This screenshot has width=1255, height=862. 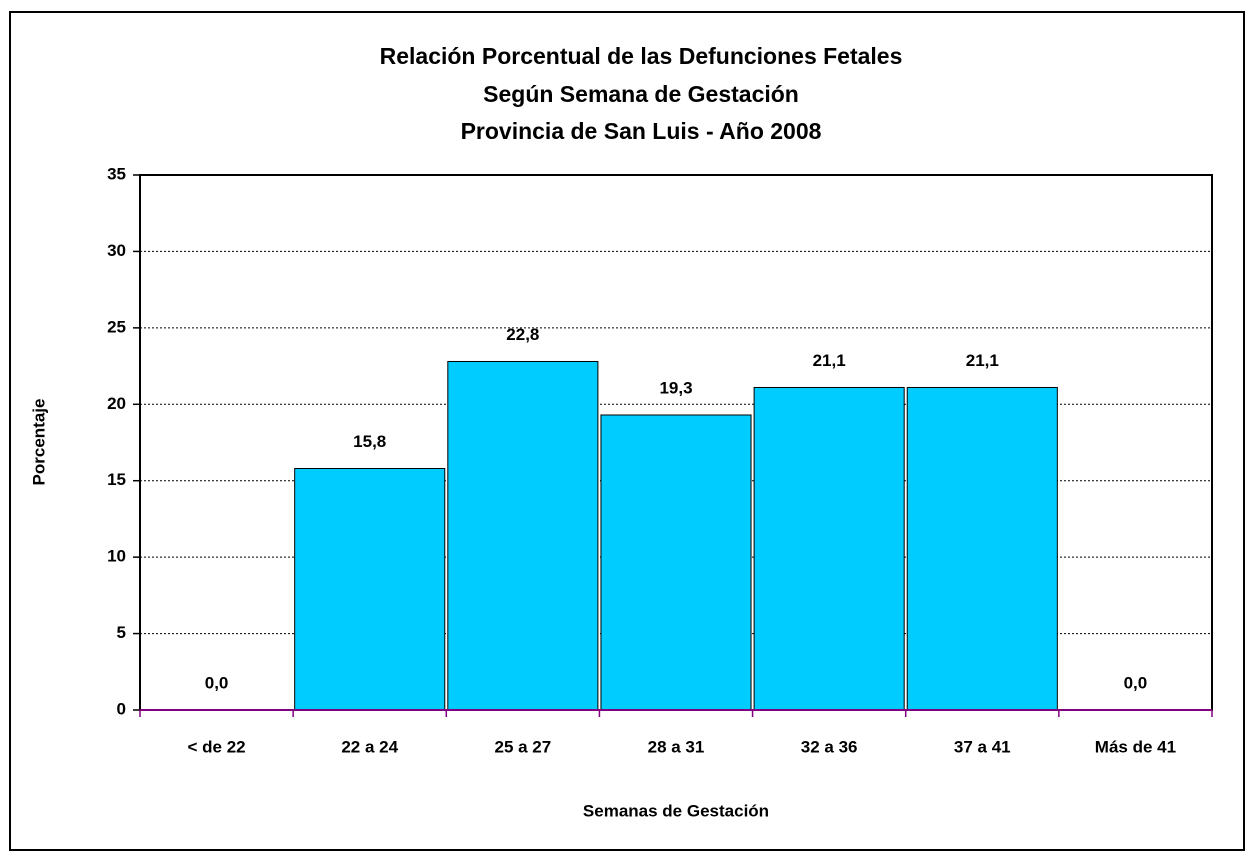 I want to click on y-tick-label: 15, so click(x=116, y=479).